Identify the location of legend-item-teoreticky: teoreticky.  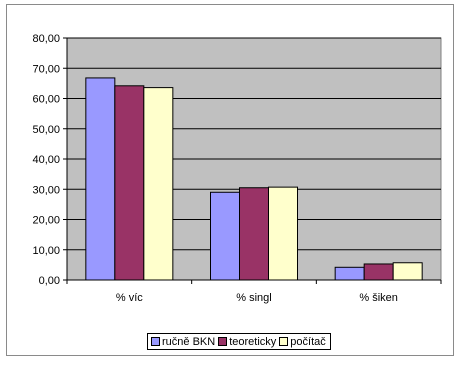
(247, 342).